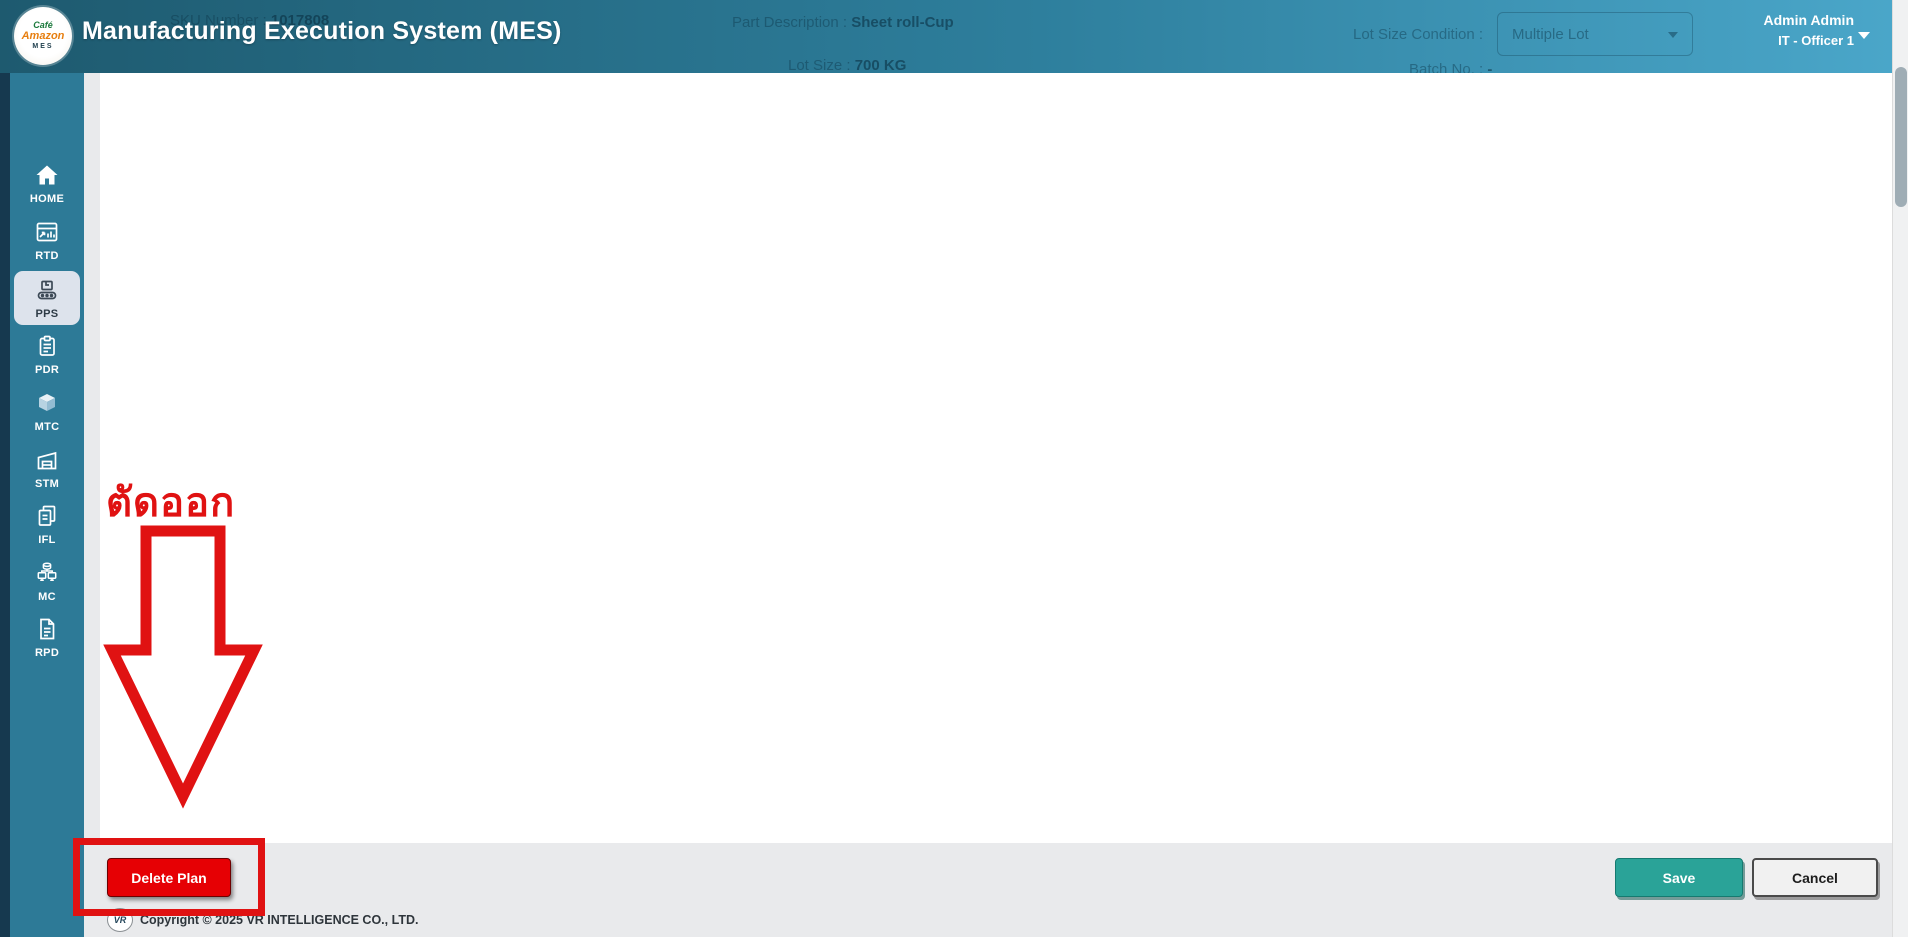 This screenshot has width=1908, height=937. What do you see at coordinates (322, 31) in the screenshot?
I see `page-title: Manufacturing Execution System (MES)` at bounding box center [322, 31].